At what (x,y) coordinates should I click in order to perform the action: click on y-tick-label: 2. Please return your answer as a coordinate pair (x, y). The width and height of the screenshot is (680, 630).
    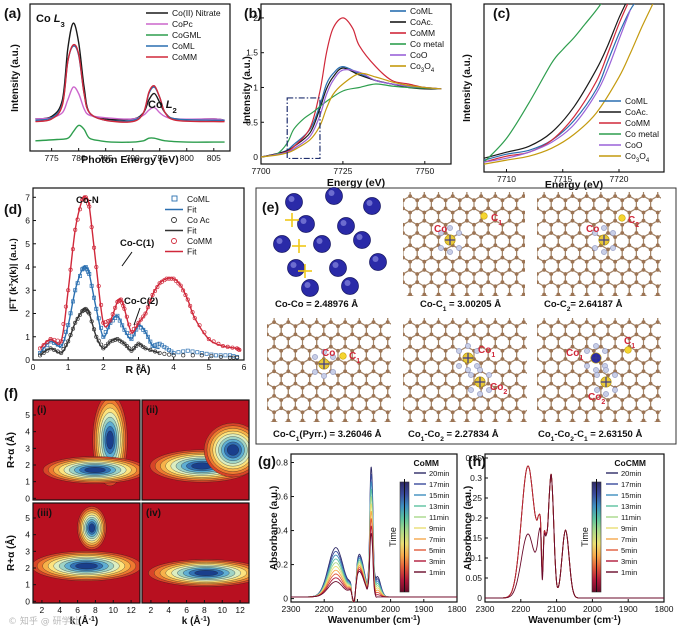
    Looking at the image, I should click on (27, 465).